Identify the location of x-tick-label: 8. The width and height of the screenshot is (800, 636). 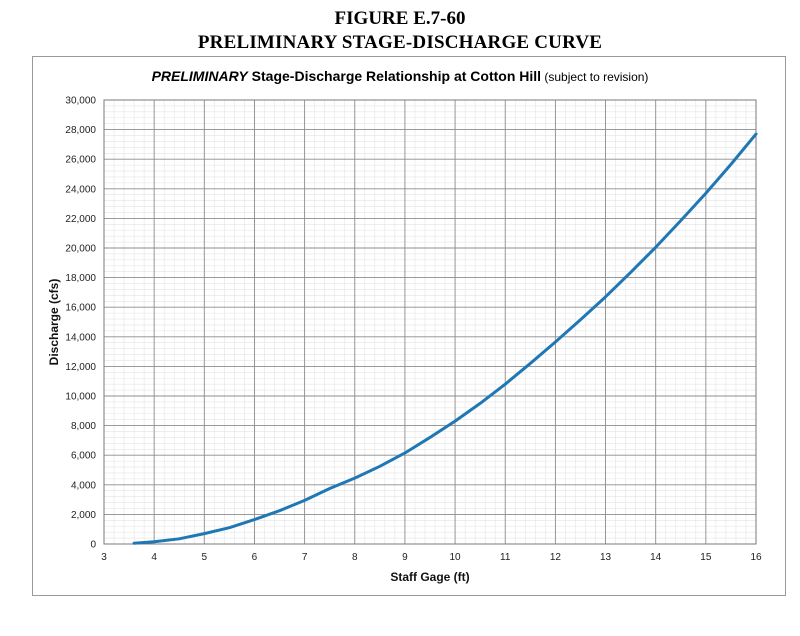
(355, 557).